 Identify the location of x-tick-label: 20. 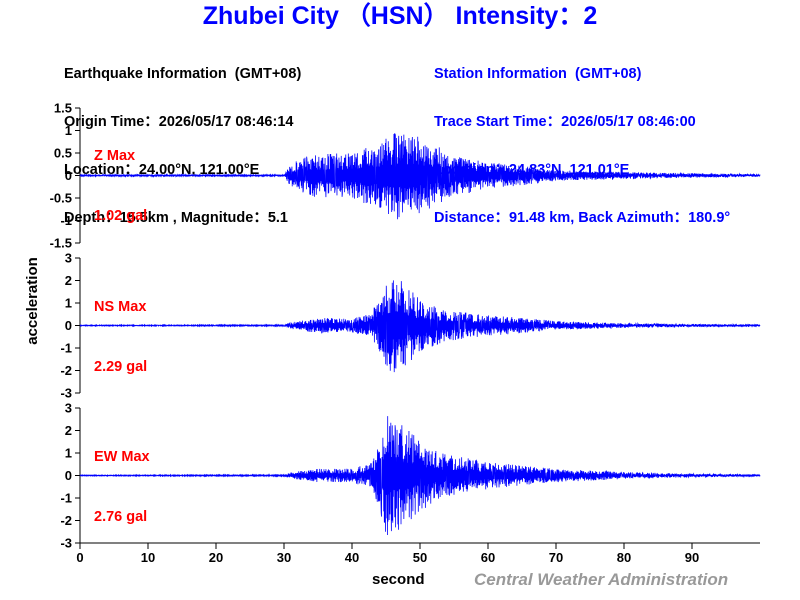
(216, 557).